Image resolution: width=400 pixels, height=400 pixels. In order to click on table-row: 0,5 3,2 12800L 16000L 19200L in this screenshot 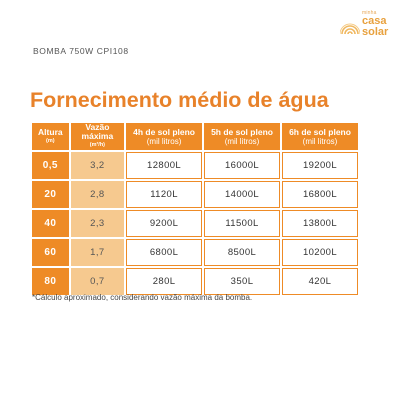, I will do `click(195, 165)`.